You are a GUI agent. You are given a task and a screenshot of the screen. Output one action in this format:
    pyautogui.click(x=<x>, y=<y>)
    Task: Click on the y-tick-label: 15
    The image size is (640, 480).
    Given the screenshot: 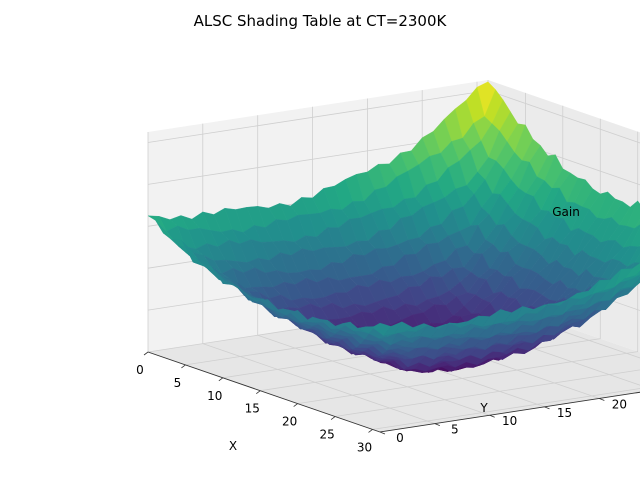 What is the action you would take?
    pyautogui.click(x=564, y=413)
    